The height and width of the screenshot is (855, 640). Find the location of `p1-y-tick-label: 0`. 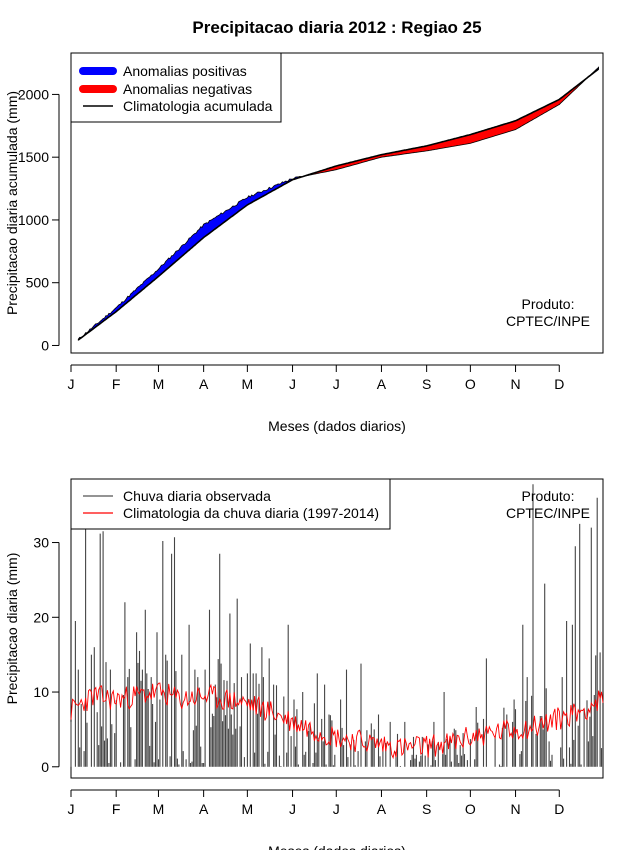

p1-y-tick-label: 0 is located at coordinates (45, 345).